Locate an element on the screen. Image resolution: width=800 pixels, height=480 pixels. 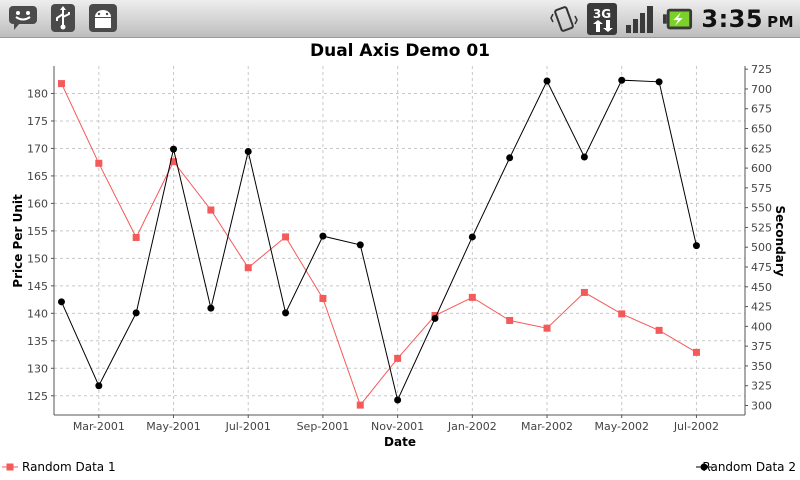
battery-charging-icon is located at coordinates (678, 19).